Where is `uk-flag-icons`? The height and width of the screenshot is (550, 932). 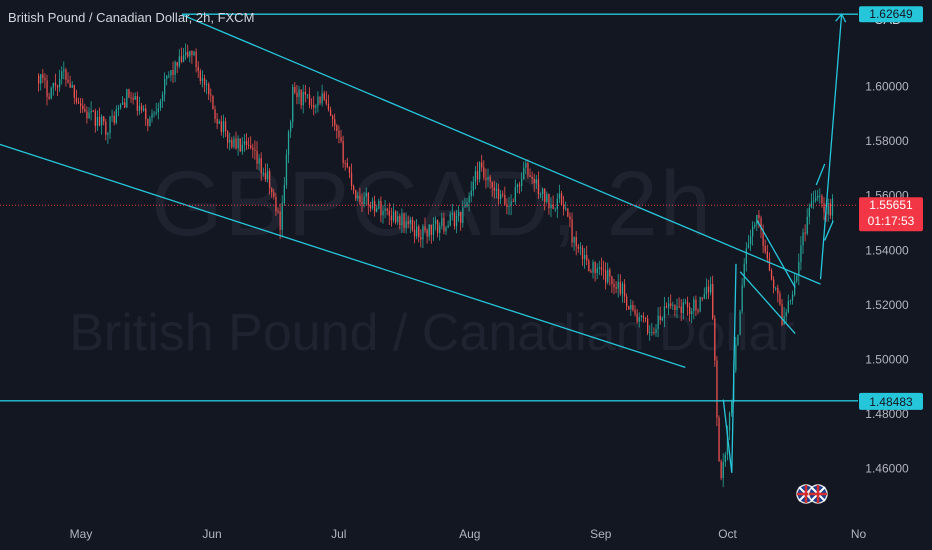
uk-flag-icons is located at coordinates (812, 494).